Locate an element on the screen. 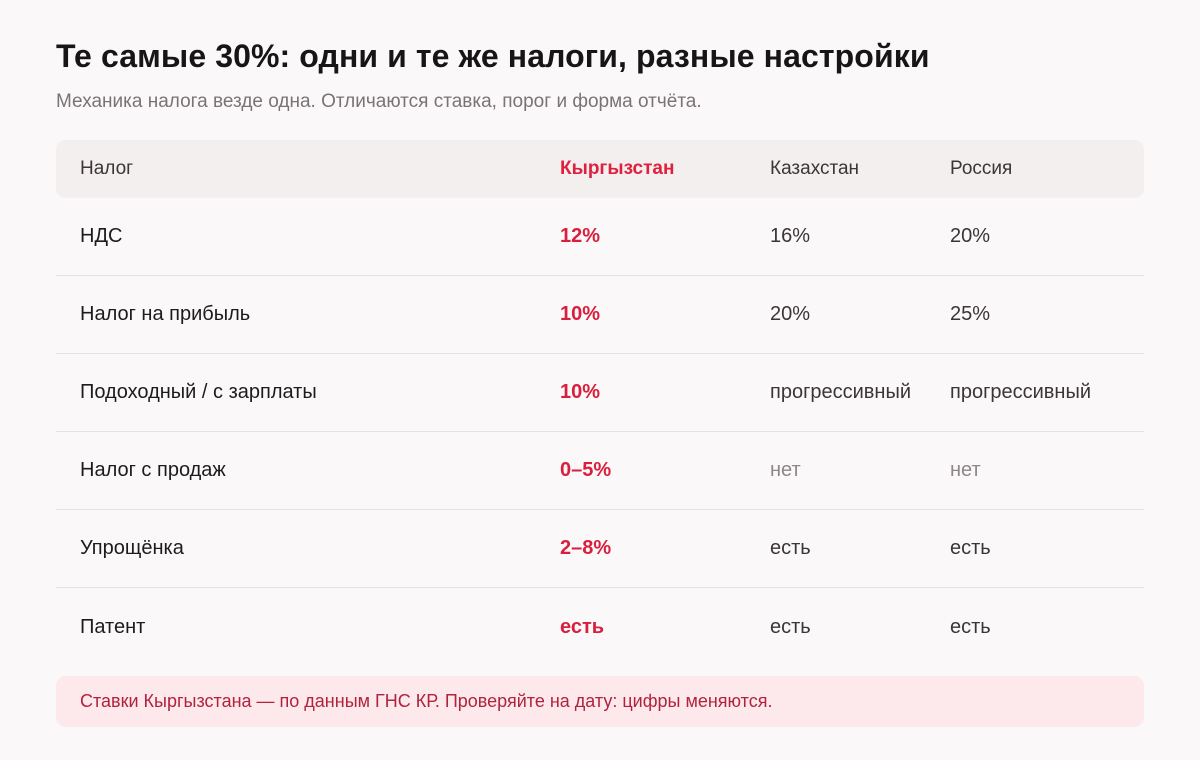 This screenshot has height=760, width=1200. tax-name: Патент is located at coordinates (113, 626).